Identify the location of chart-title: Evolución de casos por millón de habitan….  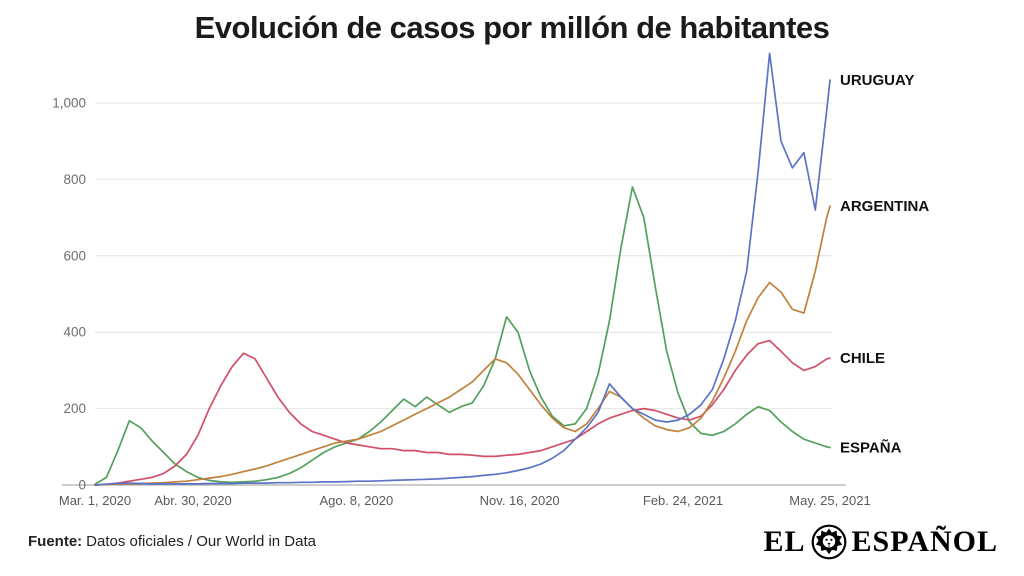
(512, 27).